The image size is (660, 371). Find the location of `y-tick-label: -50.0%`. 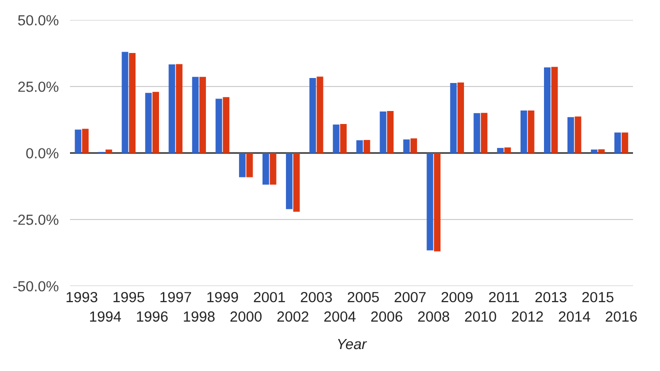

y-tick-label: -50.0% is located at coordinates (35, 286).